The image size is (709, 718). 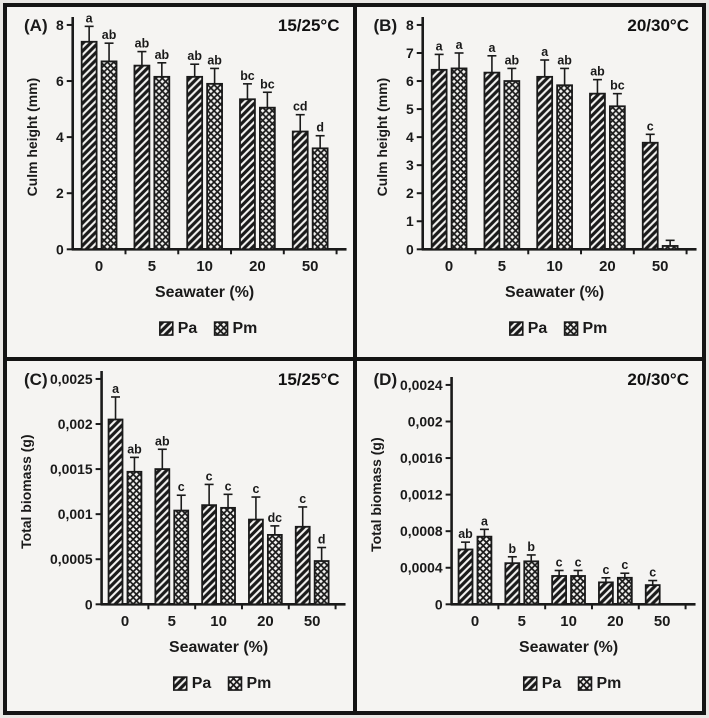 I want to click on sig-letter: d, so click(x=322, y=540).